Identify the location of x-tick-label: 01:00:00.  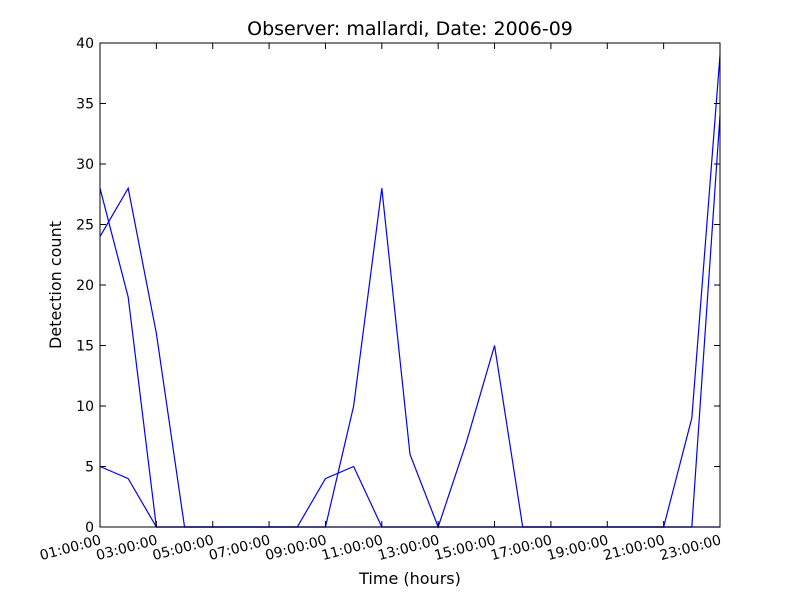
(70, 548).